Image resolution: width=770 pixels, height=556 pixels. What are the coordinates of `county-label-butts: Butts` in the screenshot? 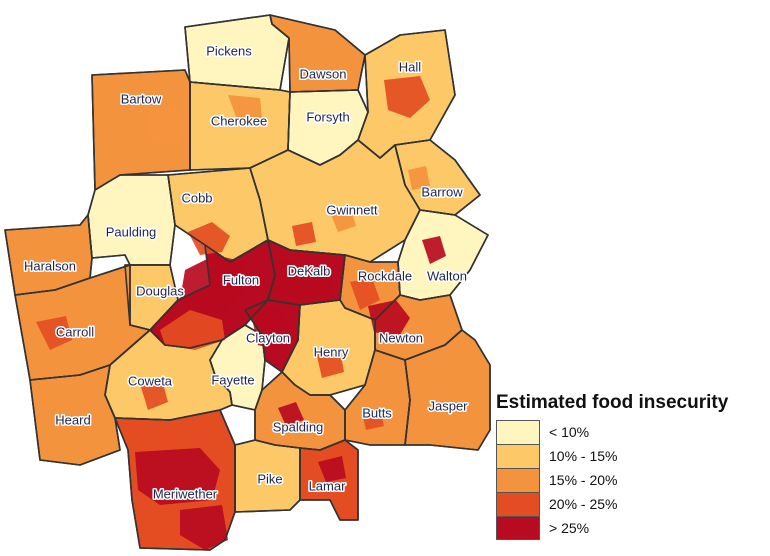 It's located at (377, 412).